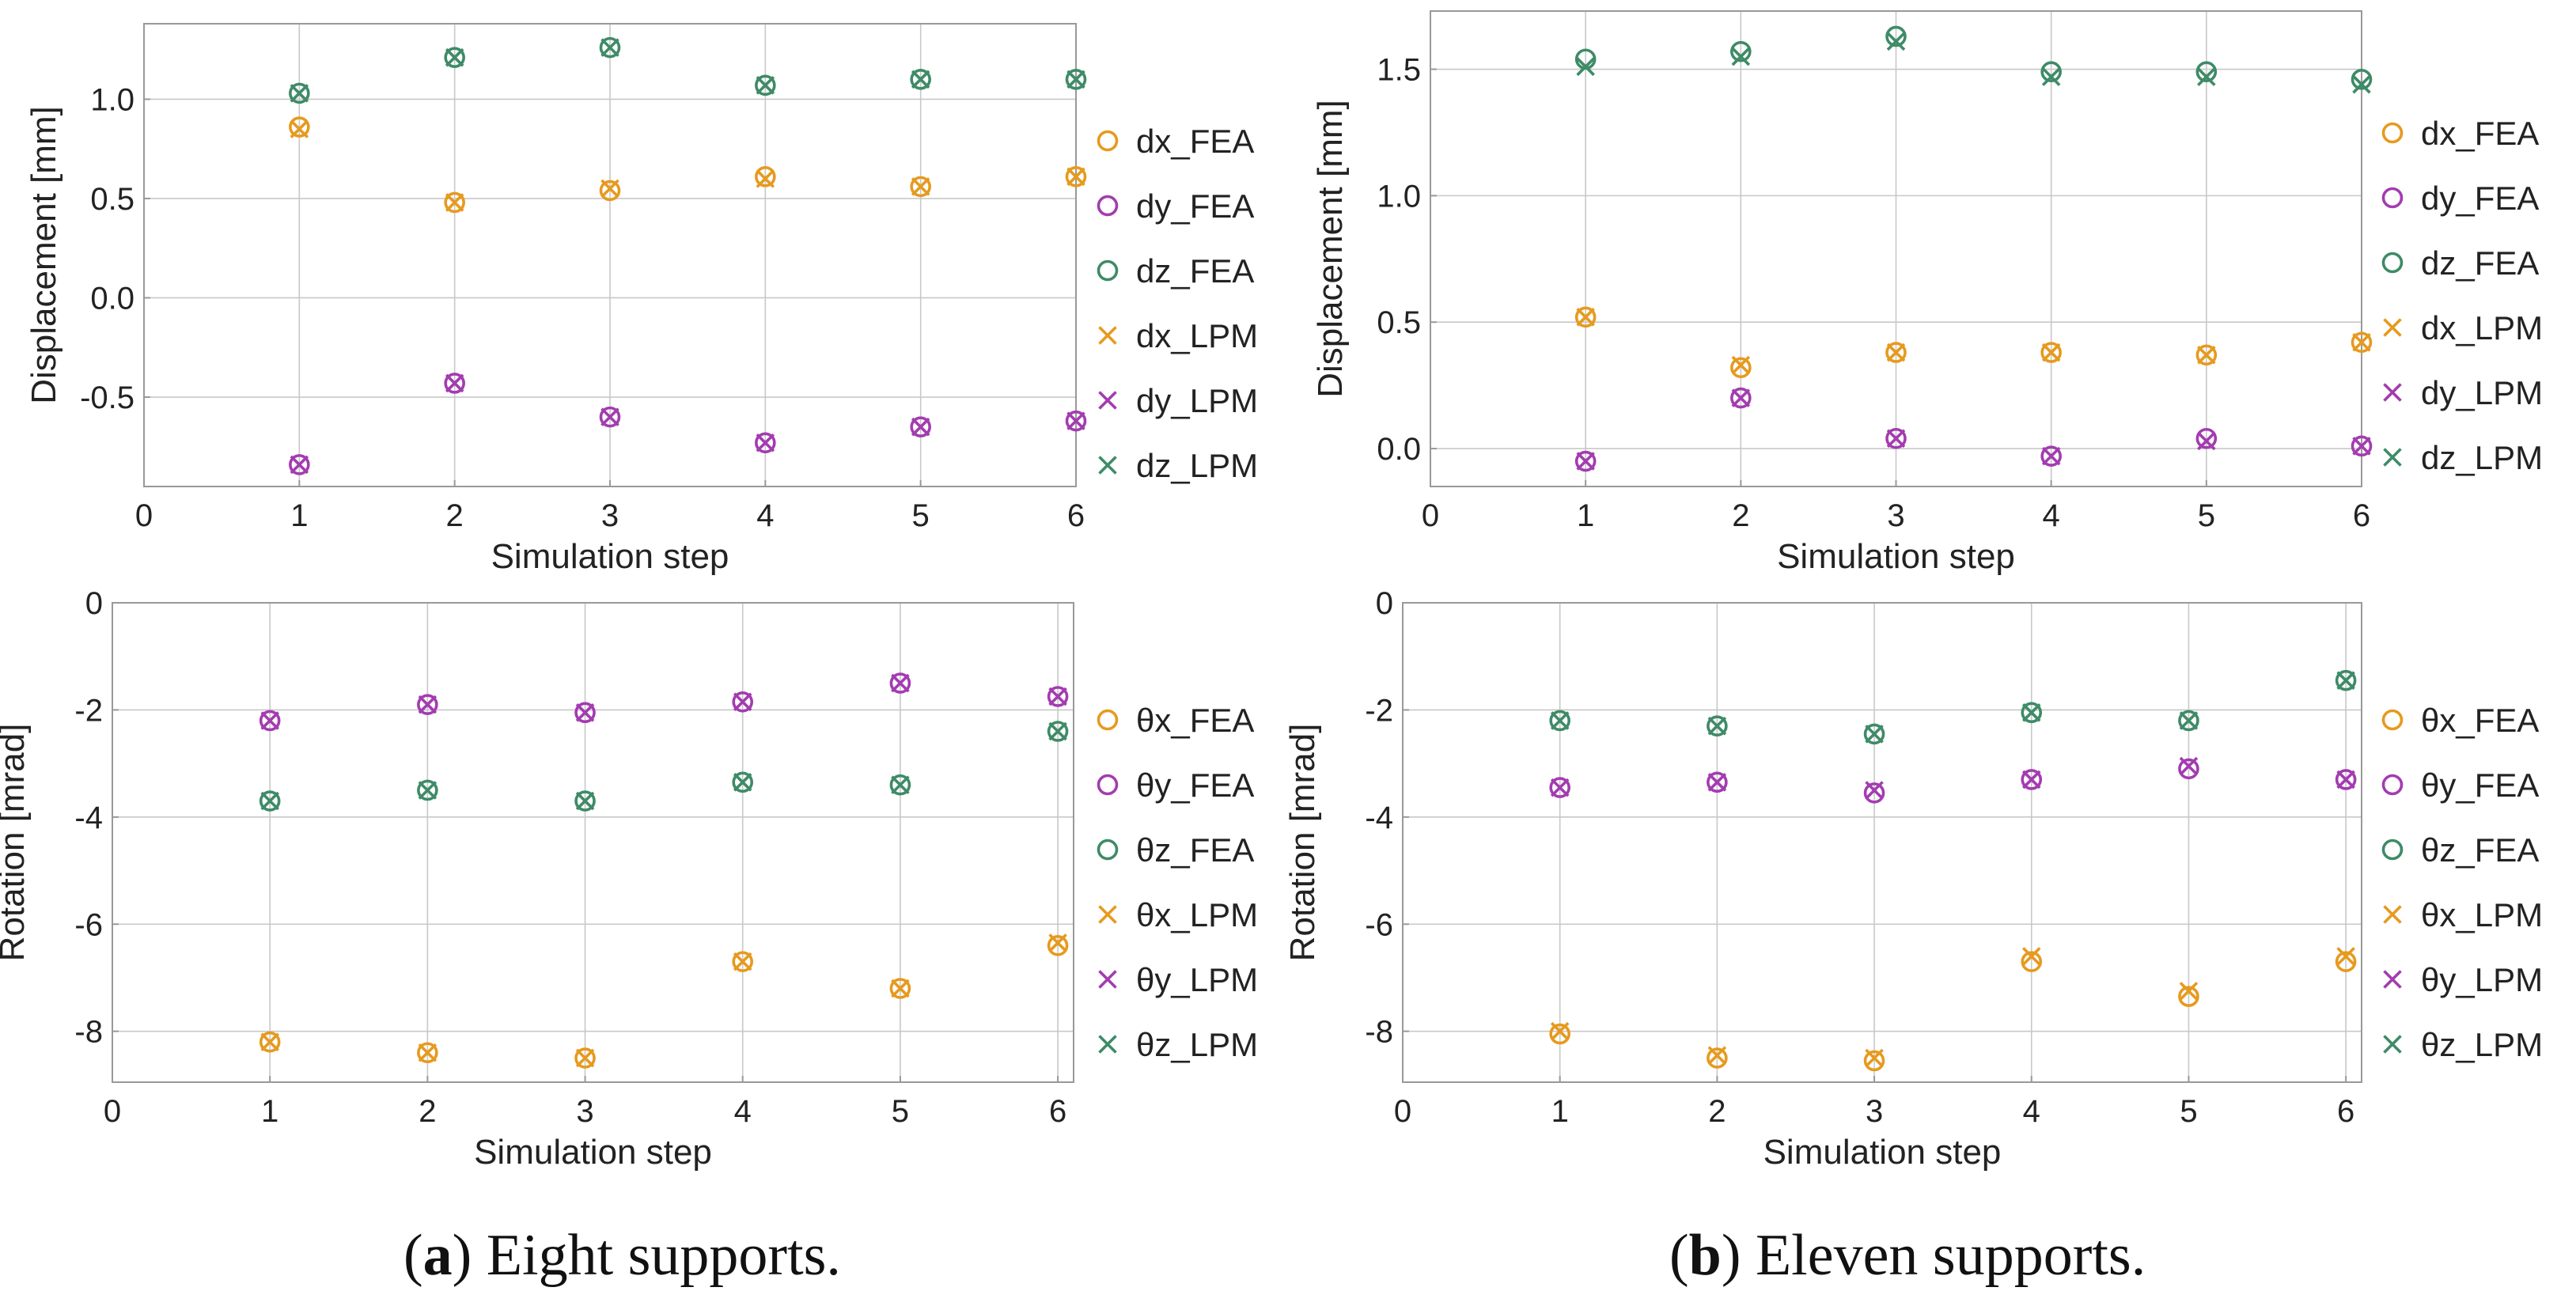 The height and width of the screenshot is (1310, 2576). I want to click on legend-item: dx_LPM, so click(2463, 327).